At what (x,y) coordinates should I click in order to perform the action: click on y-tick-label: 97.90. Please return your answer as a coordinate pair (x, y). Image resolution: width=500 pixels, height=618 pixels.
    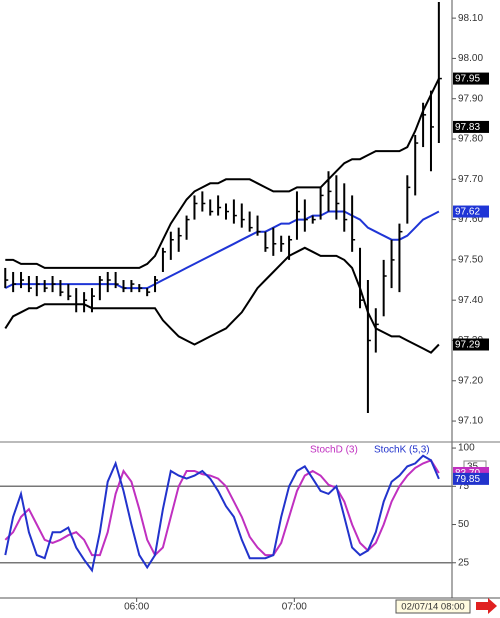
    Looking at the image, I should click on (470, 98).